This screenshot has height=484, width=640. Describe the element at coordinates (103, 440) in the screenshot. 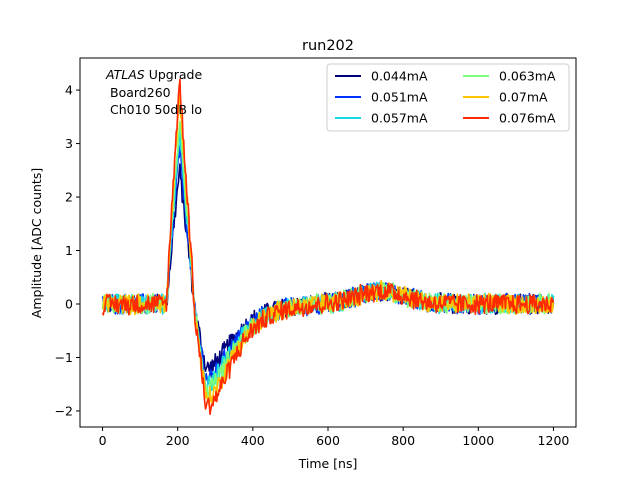

I see `x-tick-label-0: 0` at that location.